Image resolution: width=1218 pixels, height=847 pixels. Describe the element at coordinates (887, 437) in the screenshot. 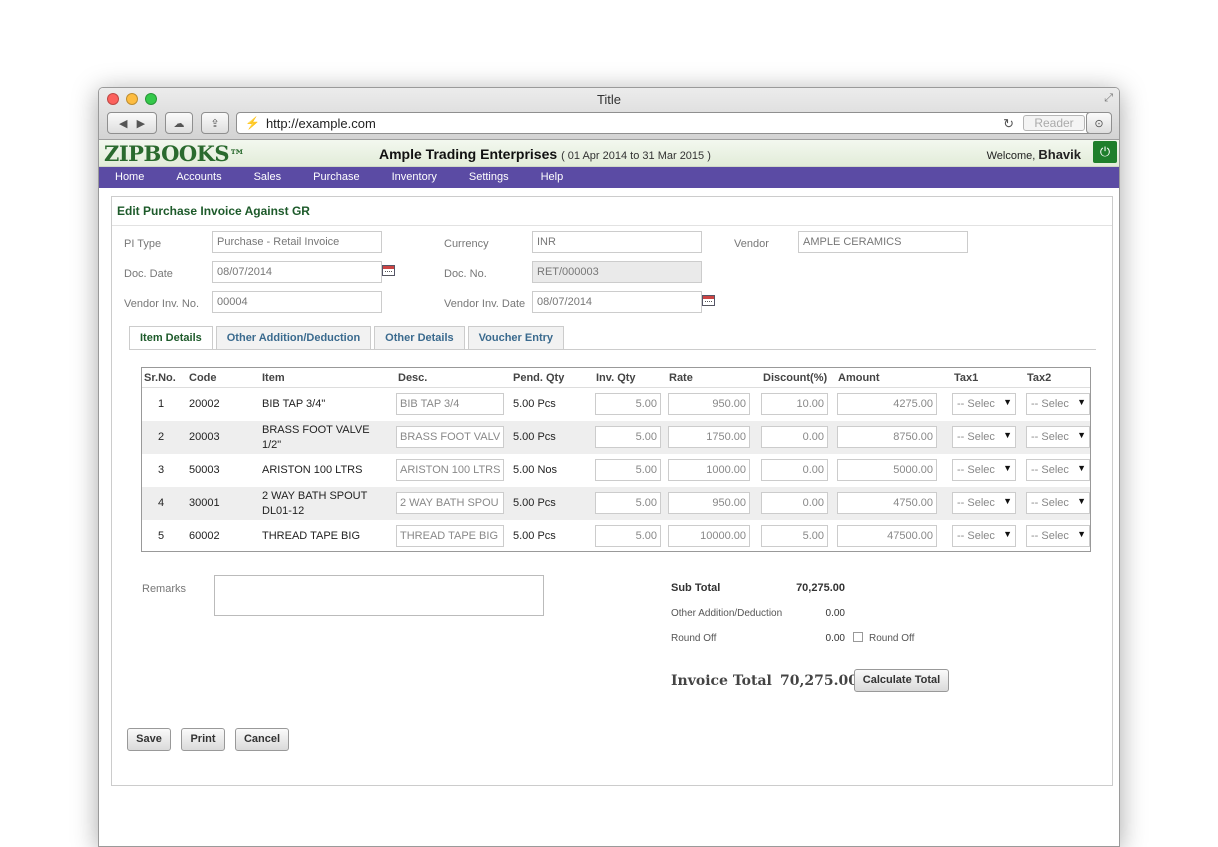

I see `row-amount-input: 8750.00` at that location.